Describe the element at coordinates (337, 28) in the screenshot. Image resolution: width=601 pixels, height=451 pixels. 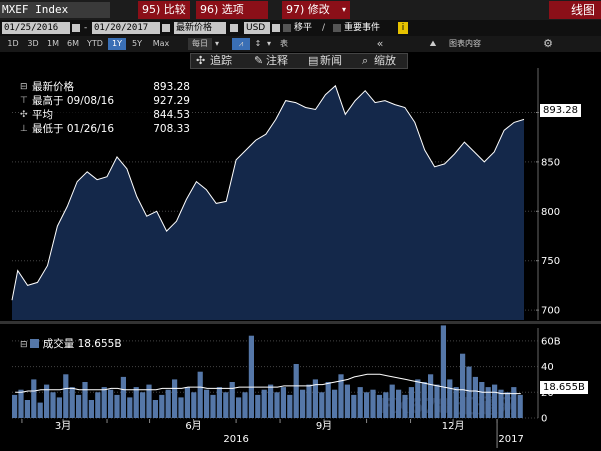
I see `events-checkbox` at that location.